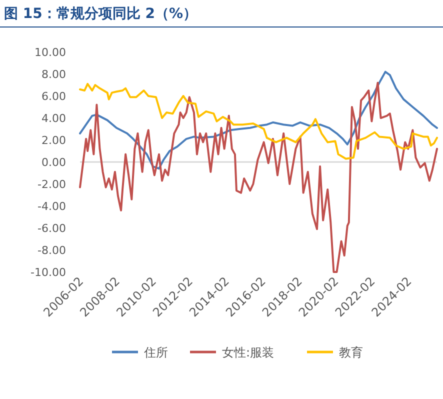 This screenshot has width=443, height=399. What do you see at coordinates (54, 74) in the screenshot?
I see `y-tick-label: 8.00` at bounding box center [54, 74].